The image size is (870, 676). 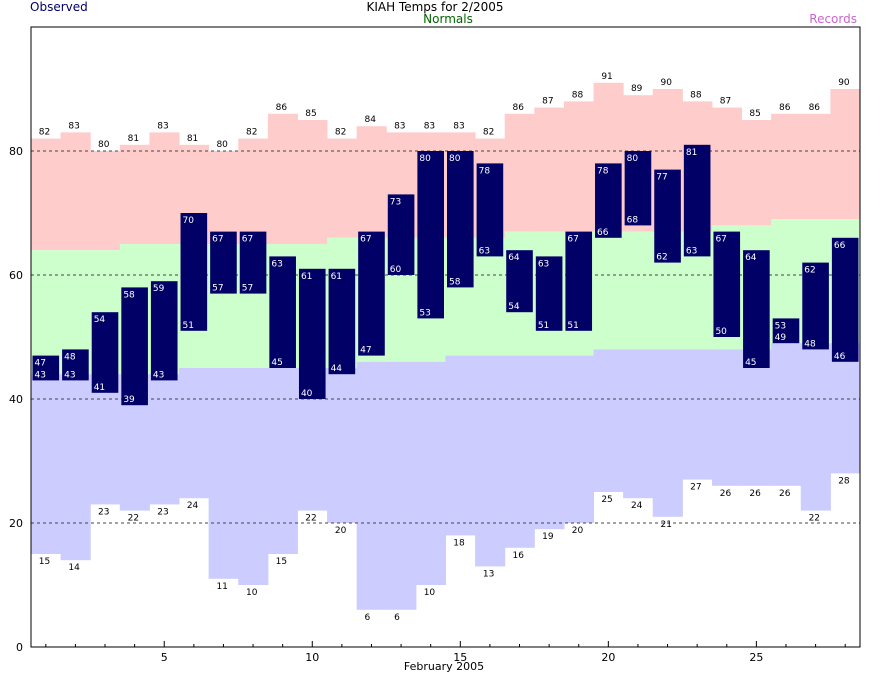 I want to click on observed-high-label: 73, so click(x=395, y=202).